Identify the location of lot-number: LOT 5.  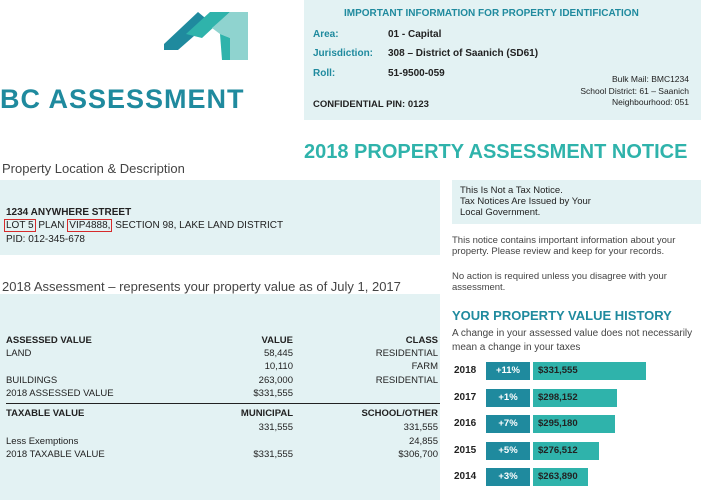
(20, 225).